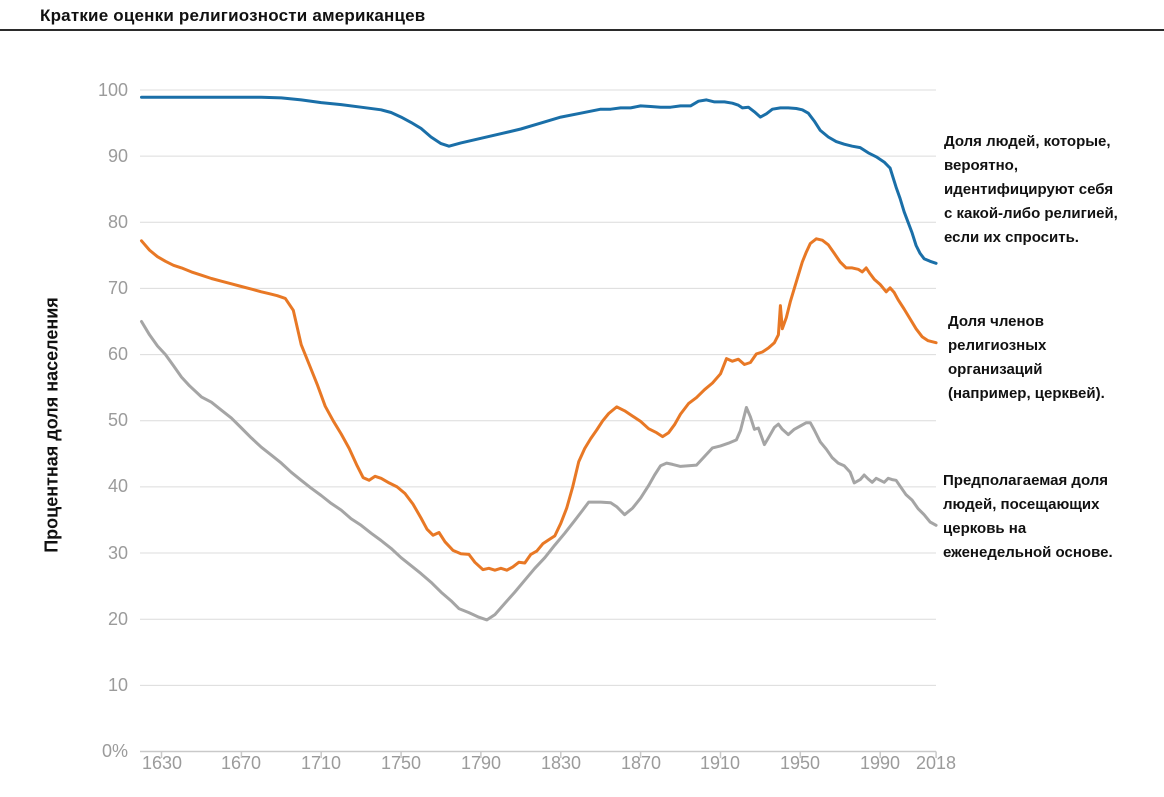  What do you see at coordinates (117, 222) in the screenshot?
I see `y-tick-label: 80` at bounding box center [117, 222].